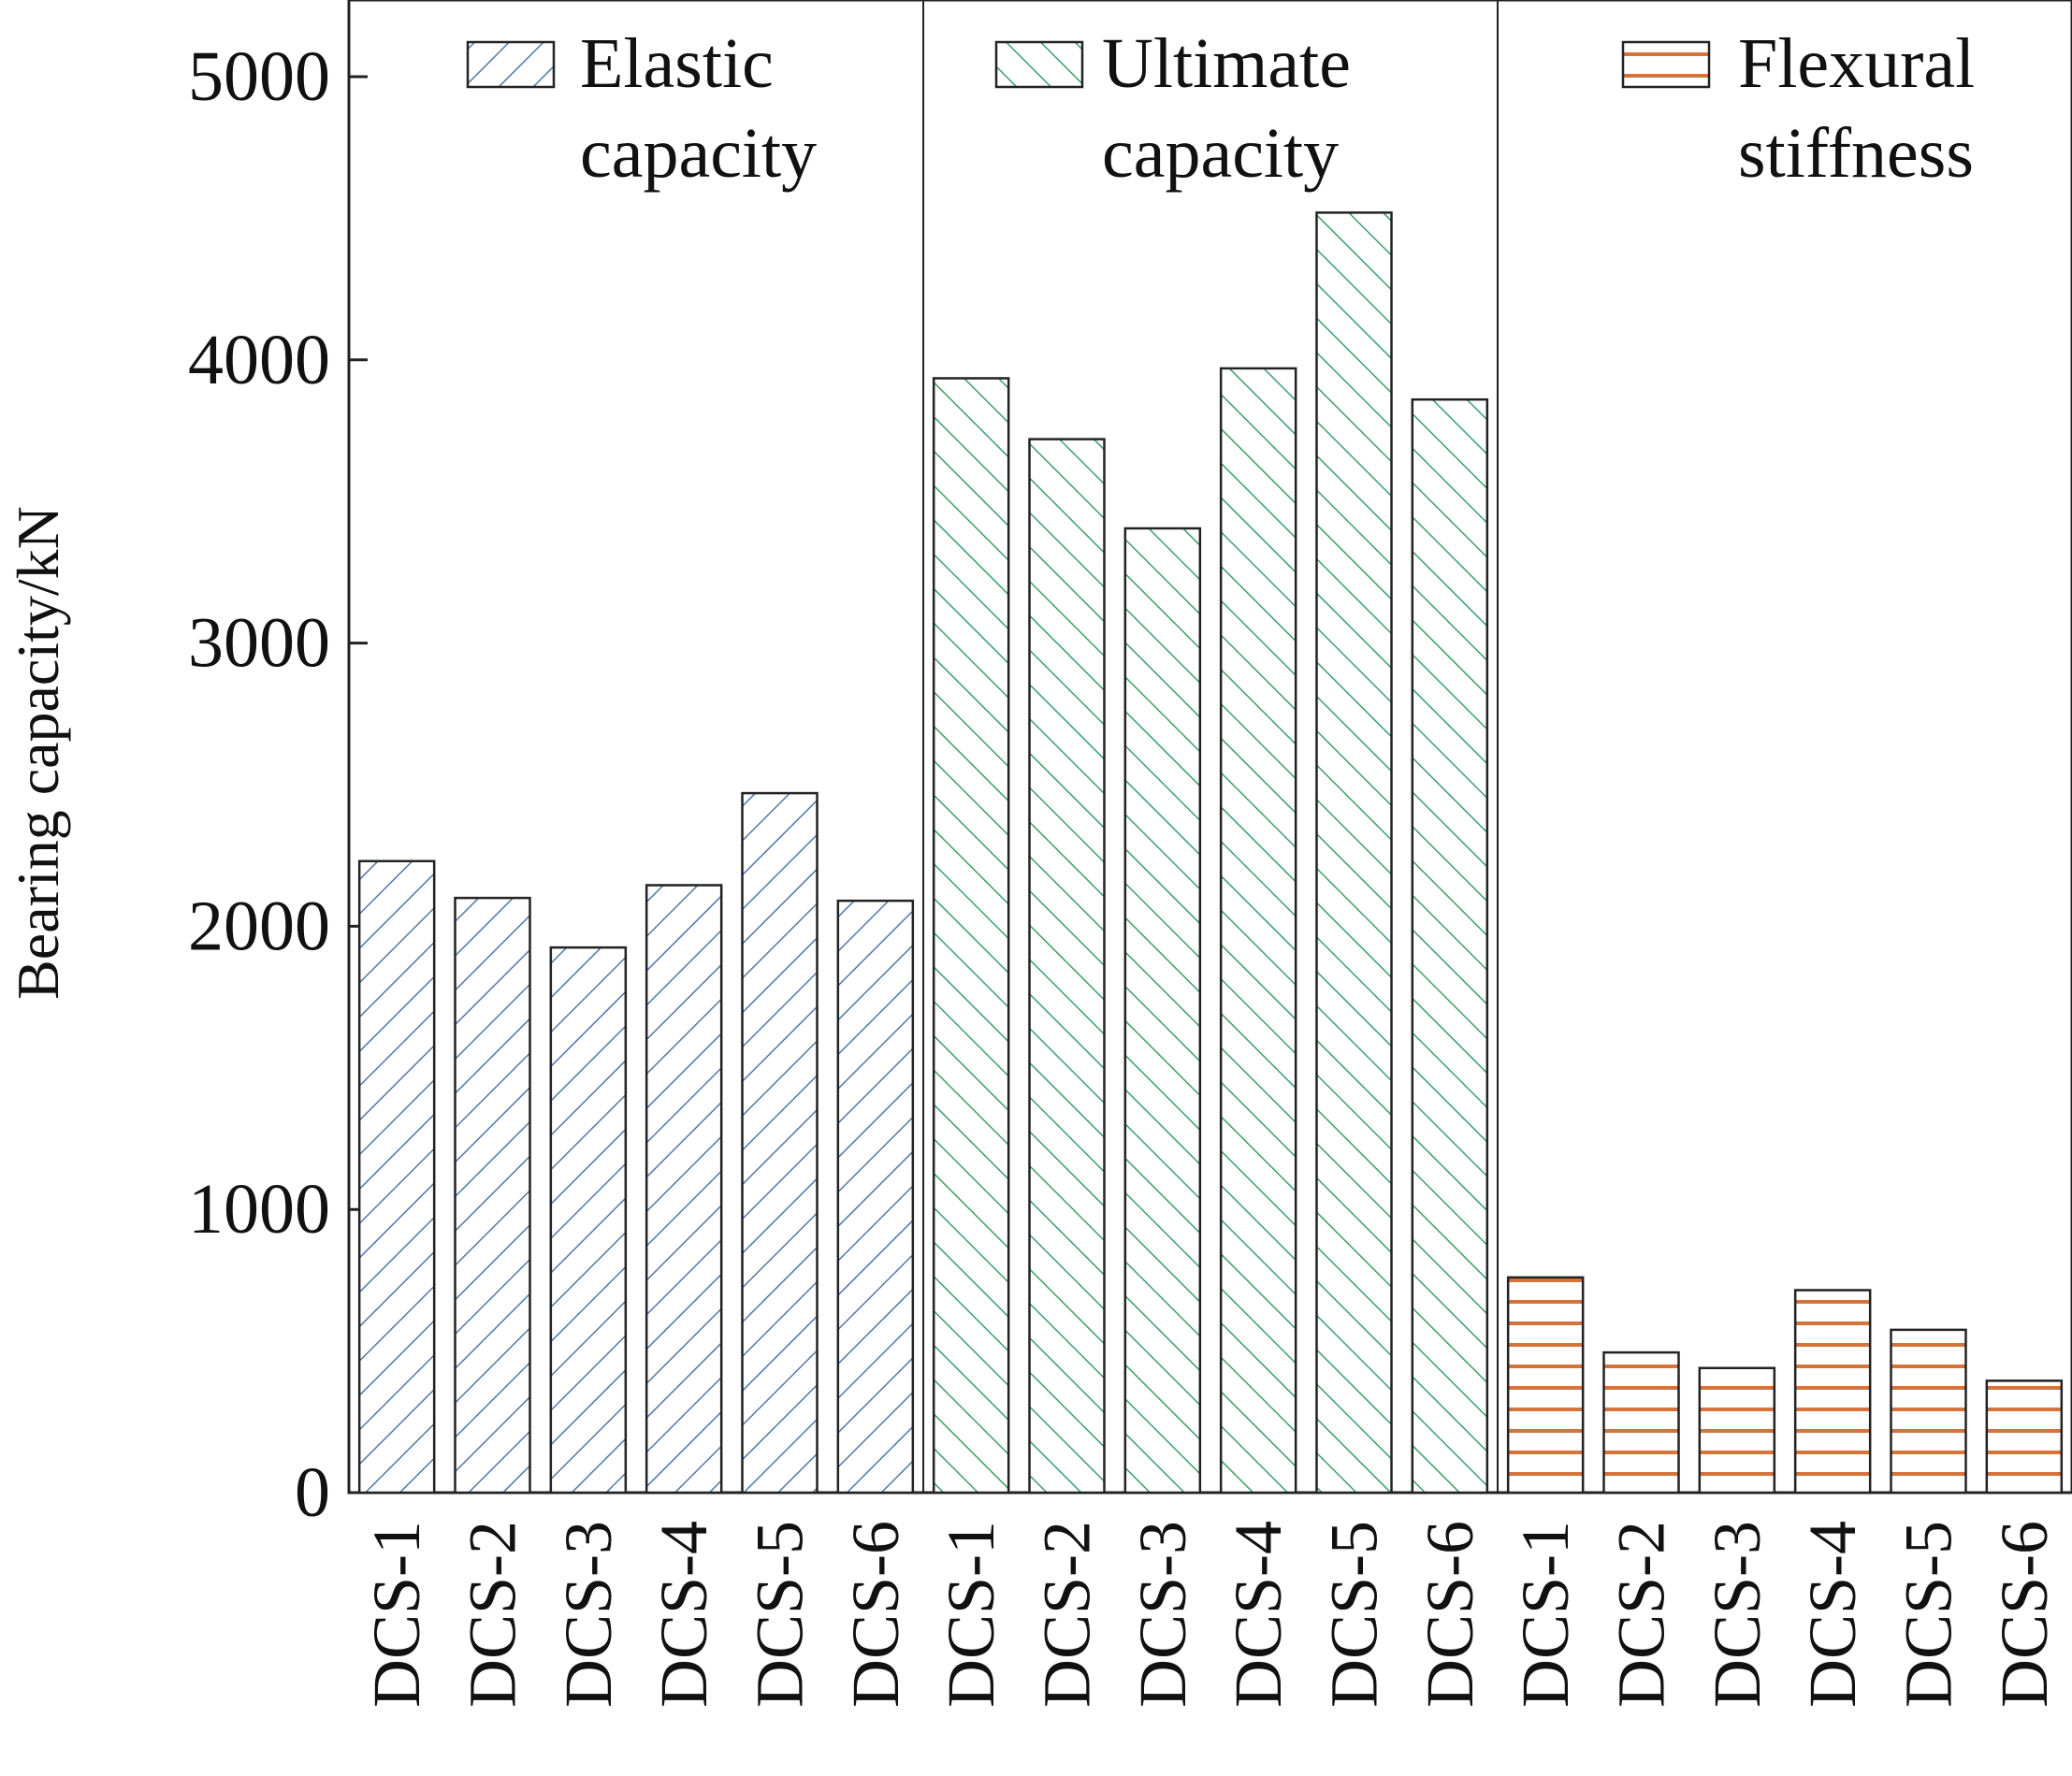  What do you see at coordinates (312, 1493) in the screenshot?
I see `y-tick-label: 0` at bounding box center [312, 1493].